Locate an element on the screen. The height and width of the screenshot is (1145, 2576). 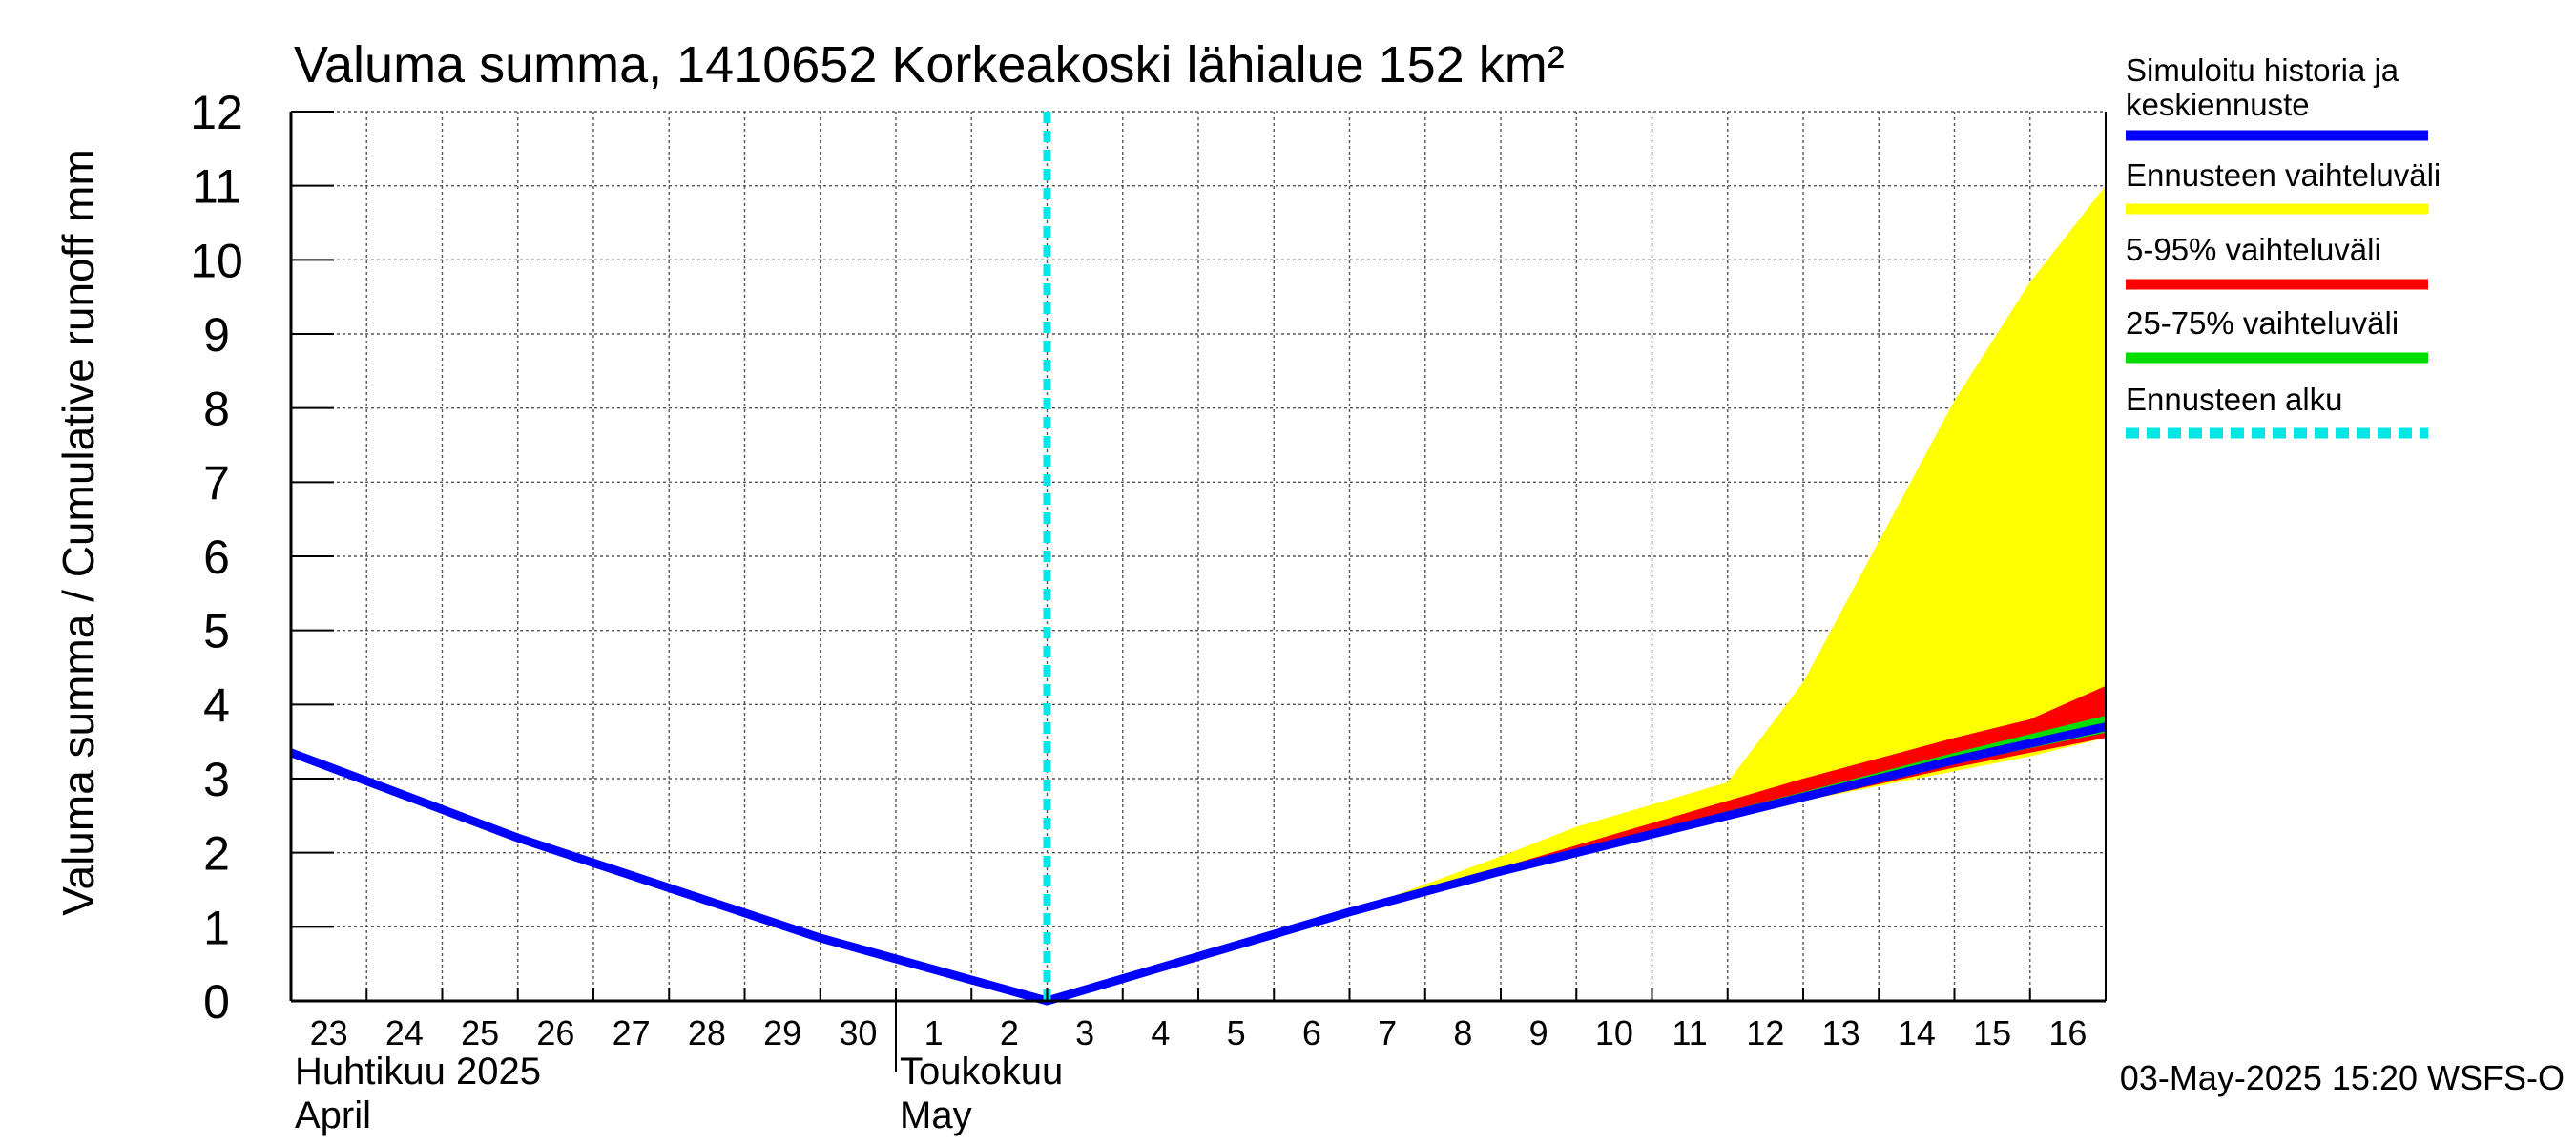
x-tick-label: 27 is located at coordinates (632, 1032).